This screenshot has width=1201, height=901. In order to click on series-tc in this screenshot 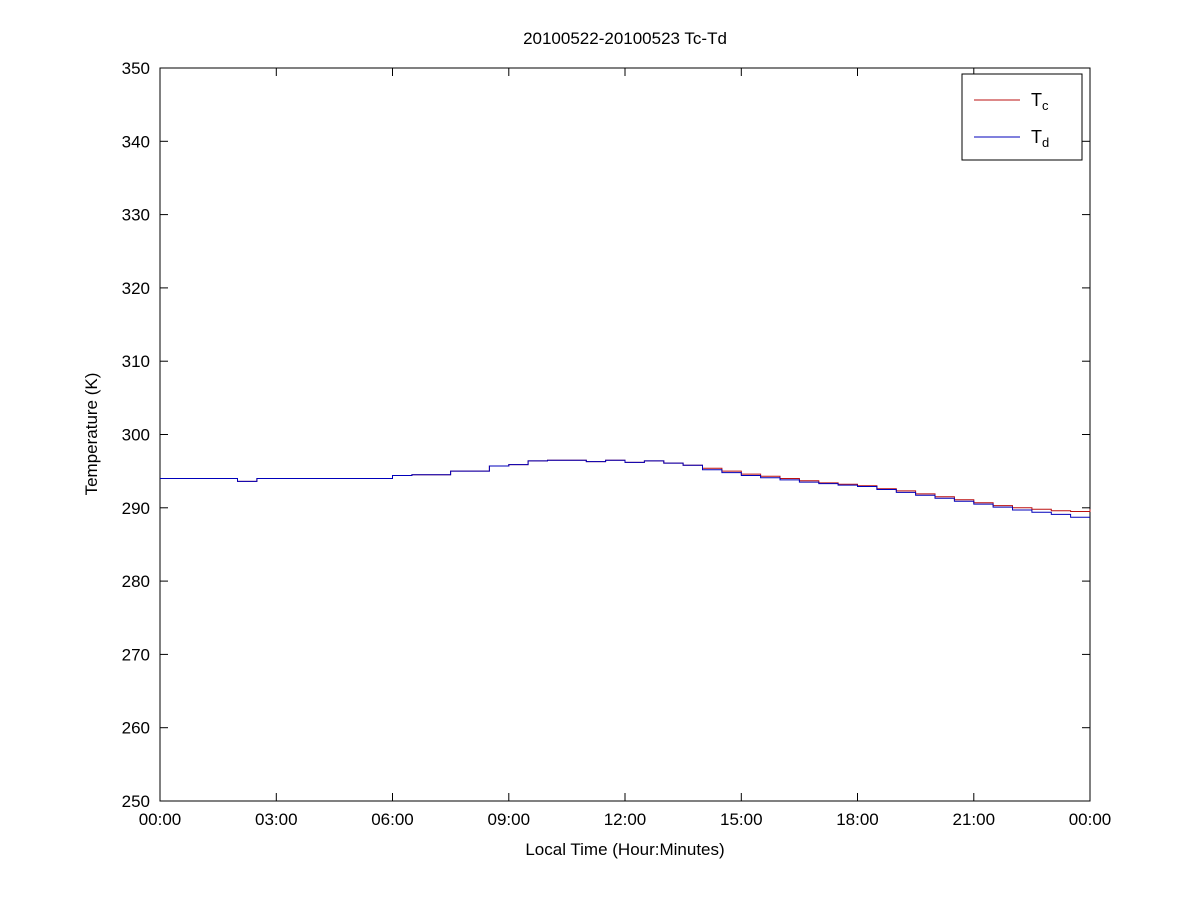, I will do `click(625, 485)`.